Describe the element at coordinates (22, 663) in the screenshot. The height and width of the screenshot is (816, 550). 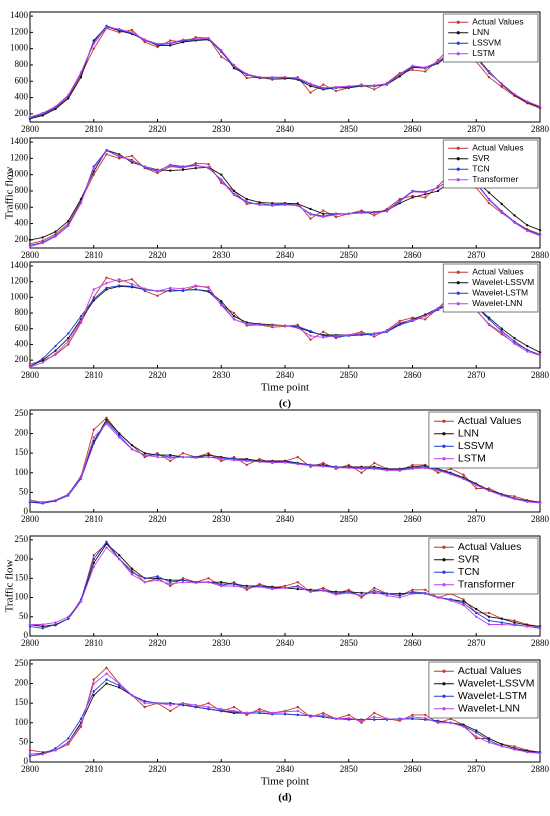
I see `y-tick-label: 250` at that location.